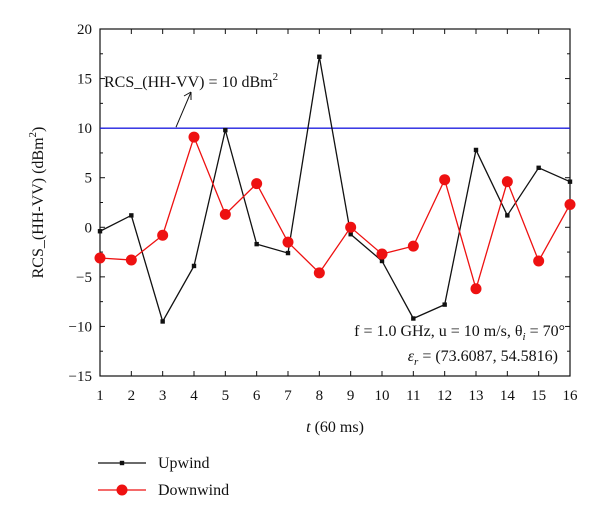 This screenshot has height=522, width=600. Describe the element at coordinates (571, 396) in the screenshot. I see `x-tick-label: 16` at that location.